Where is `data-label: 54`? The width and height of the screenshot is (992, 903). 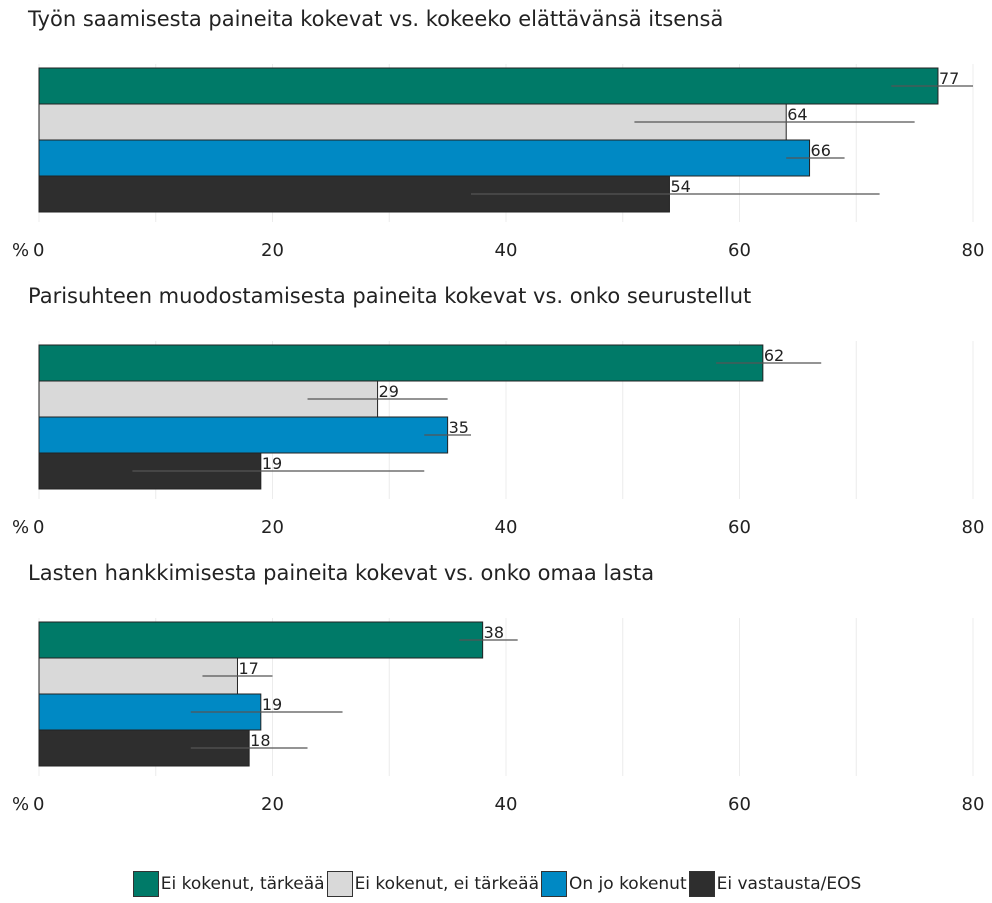 data-label: 54 is located at coordinates (680, 186).